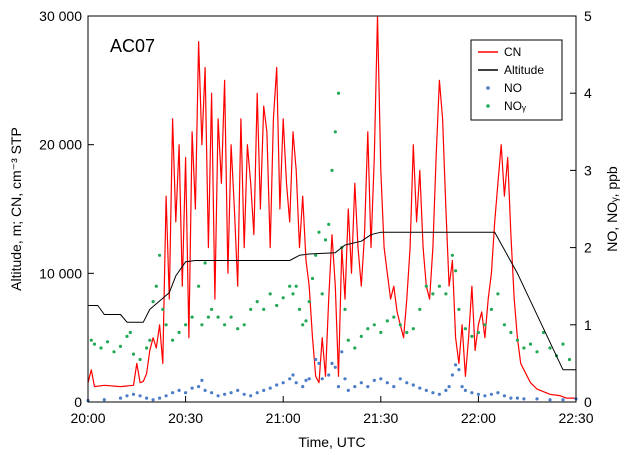 The image size is (625, 455). What do you see at coordinates (575, 418) in the screenshot?
I see `x-tick-label: 22:30` at bounding box center [575, 418].